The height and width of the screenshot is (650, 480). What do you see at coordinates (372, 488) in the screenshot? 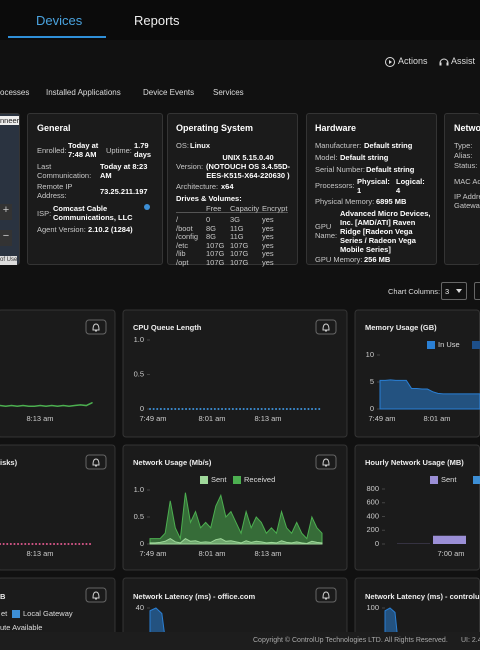
I see `y-tick-label: 800` at bounding box center [372, 488].